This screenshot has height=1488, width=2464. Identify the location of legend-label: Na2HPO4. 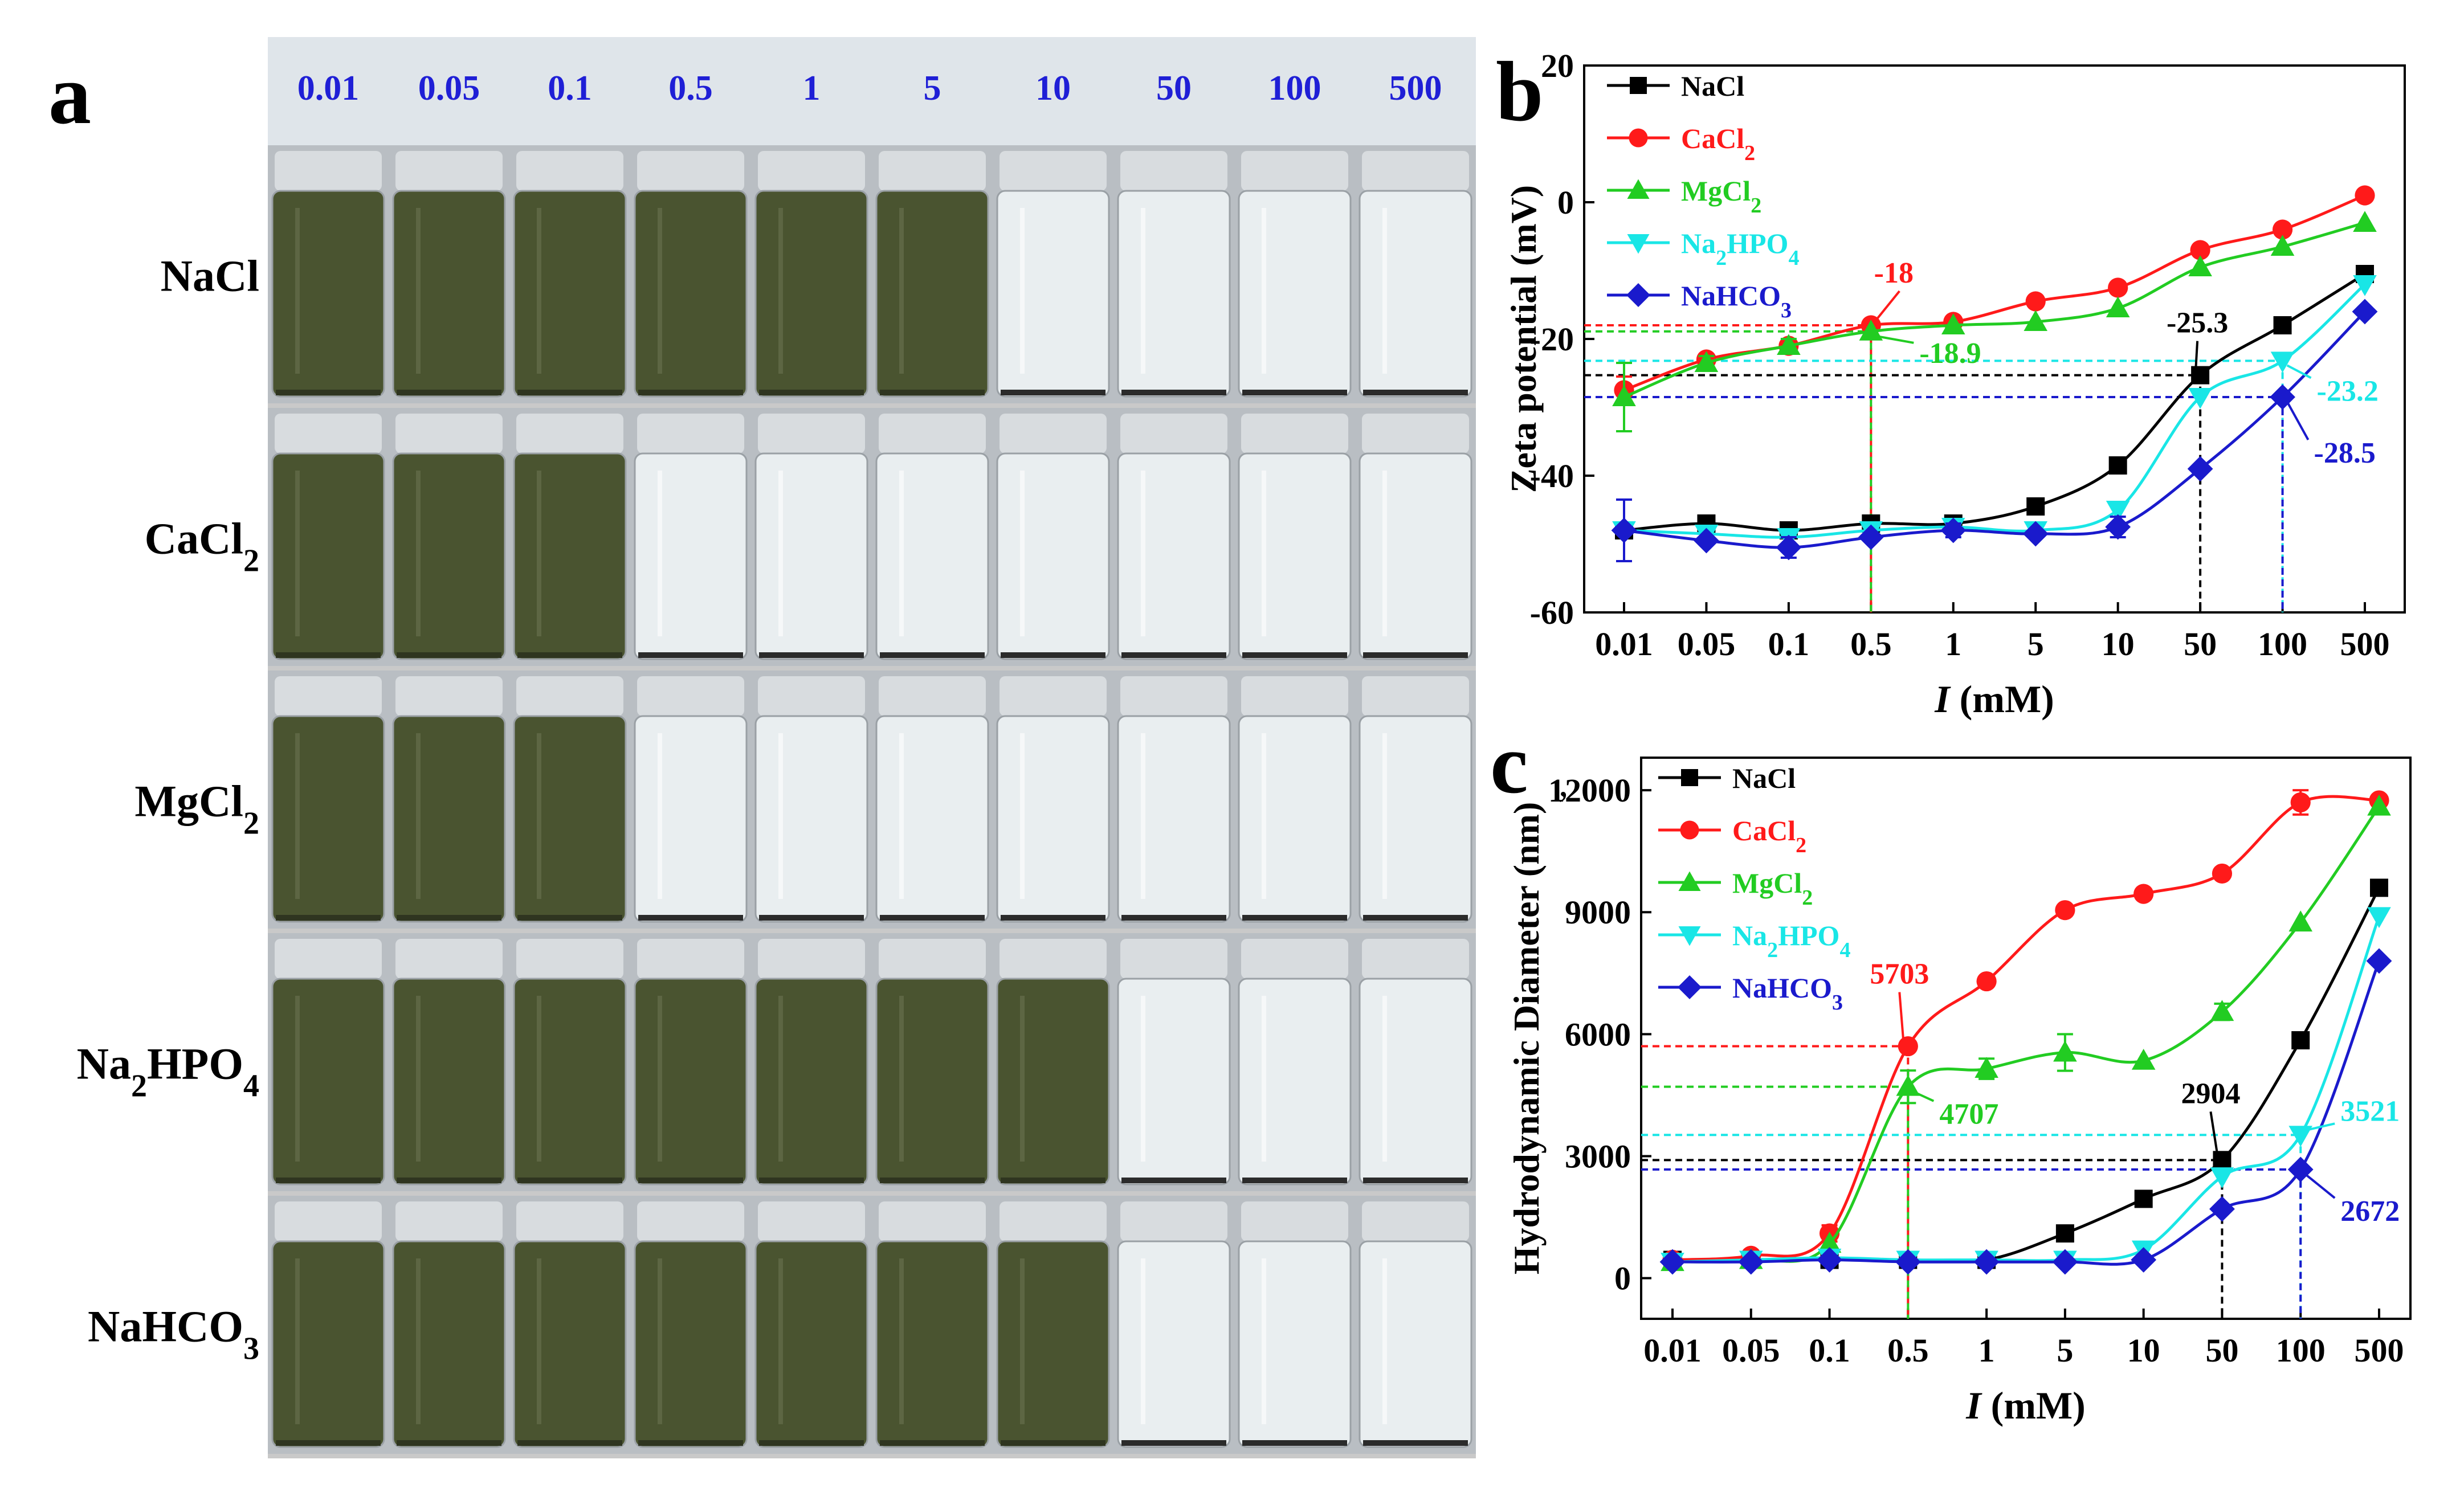
(1791, 940).